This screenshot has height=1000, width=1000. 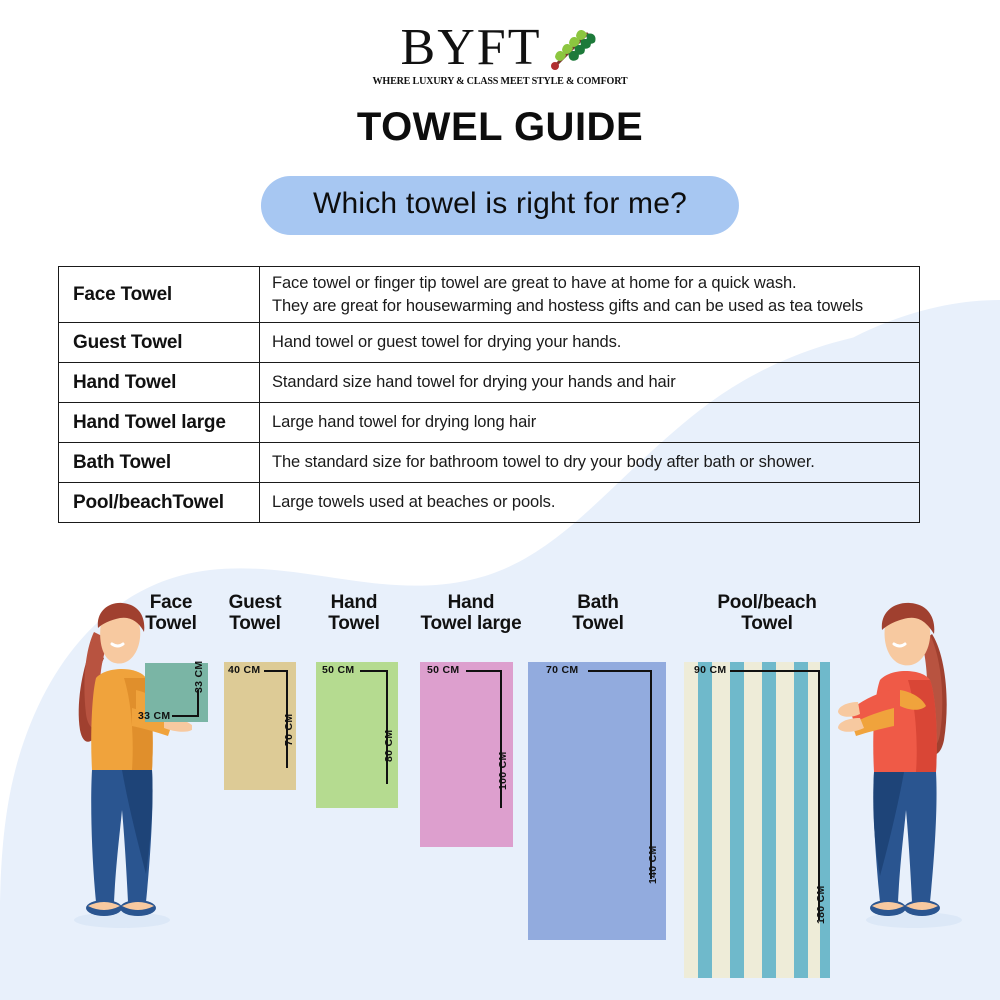 What do you see at coordinates (471, 624) in the screenshot?
I see `size-label-line2: Towel large` at bounding box center [471, 624].